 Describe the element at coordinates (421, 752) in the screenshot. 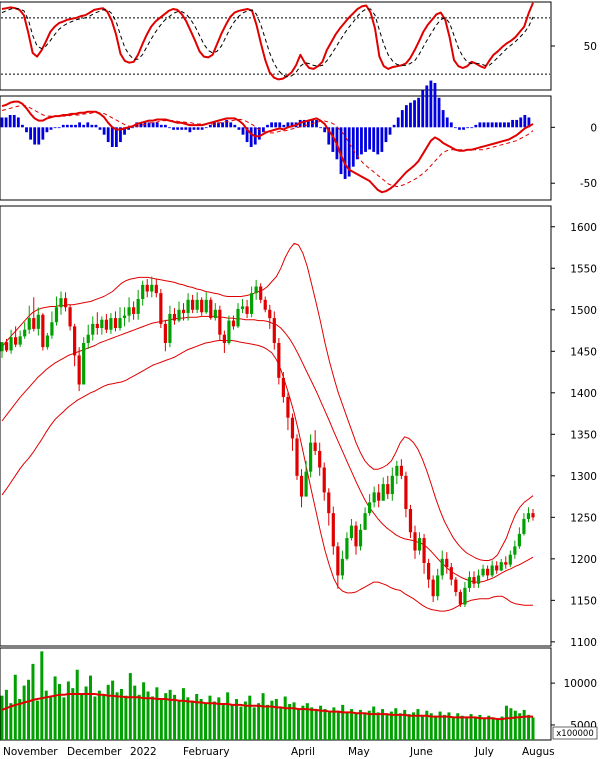

I see `x-tick-label: June` at that location.